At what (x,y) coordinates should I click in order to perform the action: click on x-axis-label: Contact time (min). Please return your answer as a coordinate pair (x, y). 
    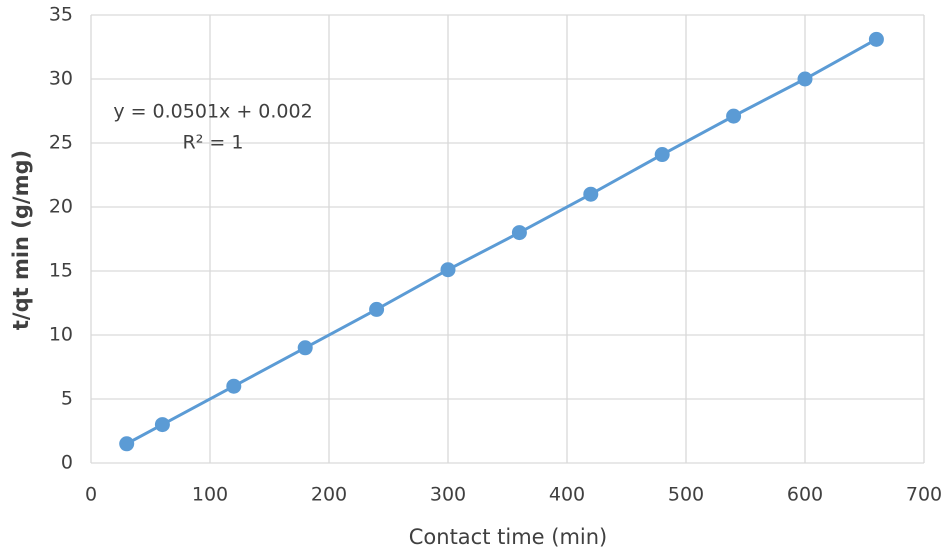
    Looking at the image, I should click on (508, 537).